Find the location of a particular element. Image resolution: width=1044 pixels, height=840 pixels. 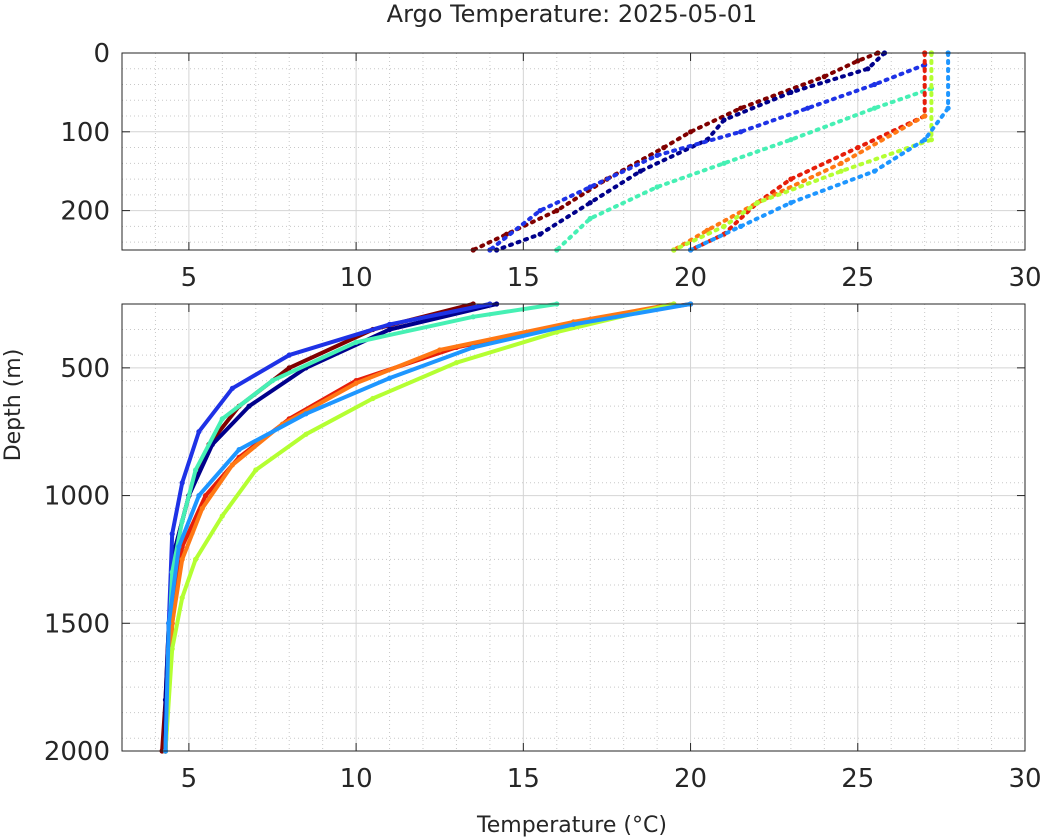

lower-y-tick-label: 2000 is located at coordinates (77, 752).